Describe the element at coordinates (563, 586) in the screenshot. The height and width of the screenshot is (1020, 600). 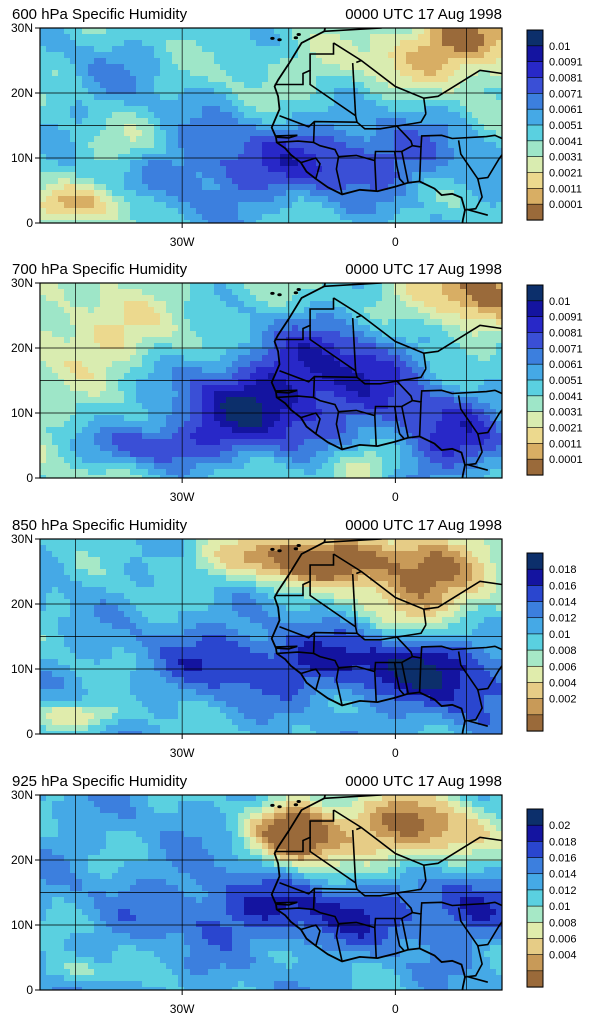
I see `colorbar-label: 0.016` at that location.